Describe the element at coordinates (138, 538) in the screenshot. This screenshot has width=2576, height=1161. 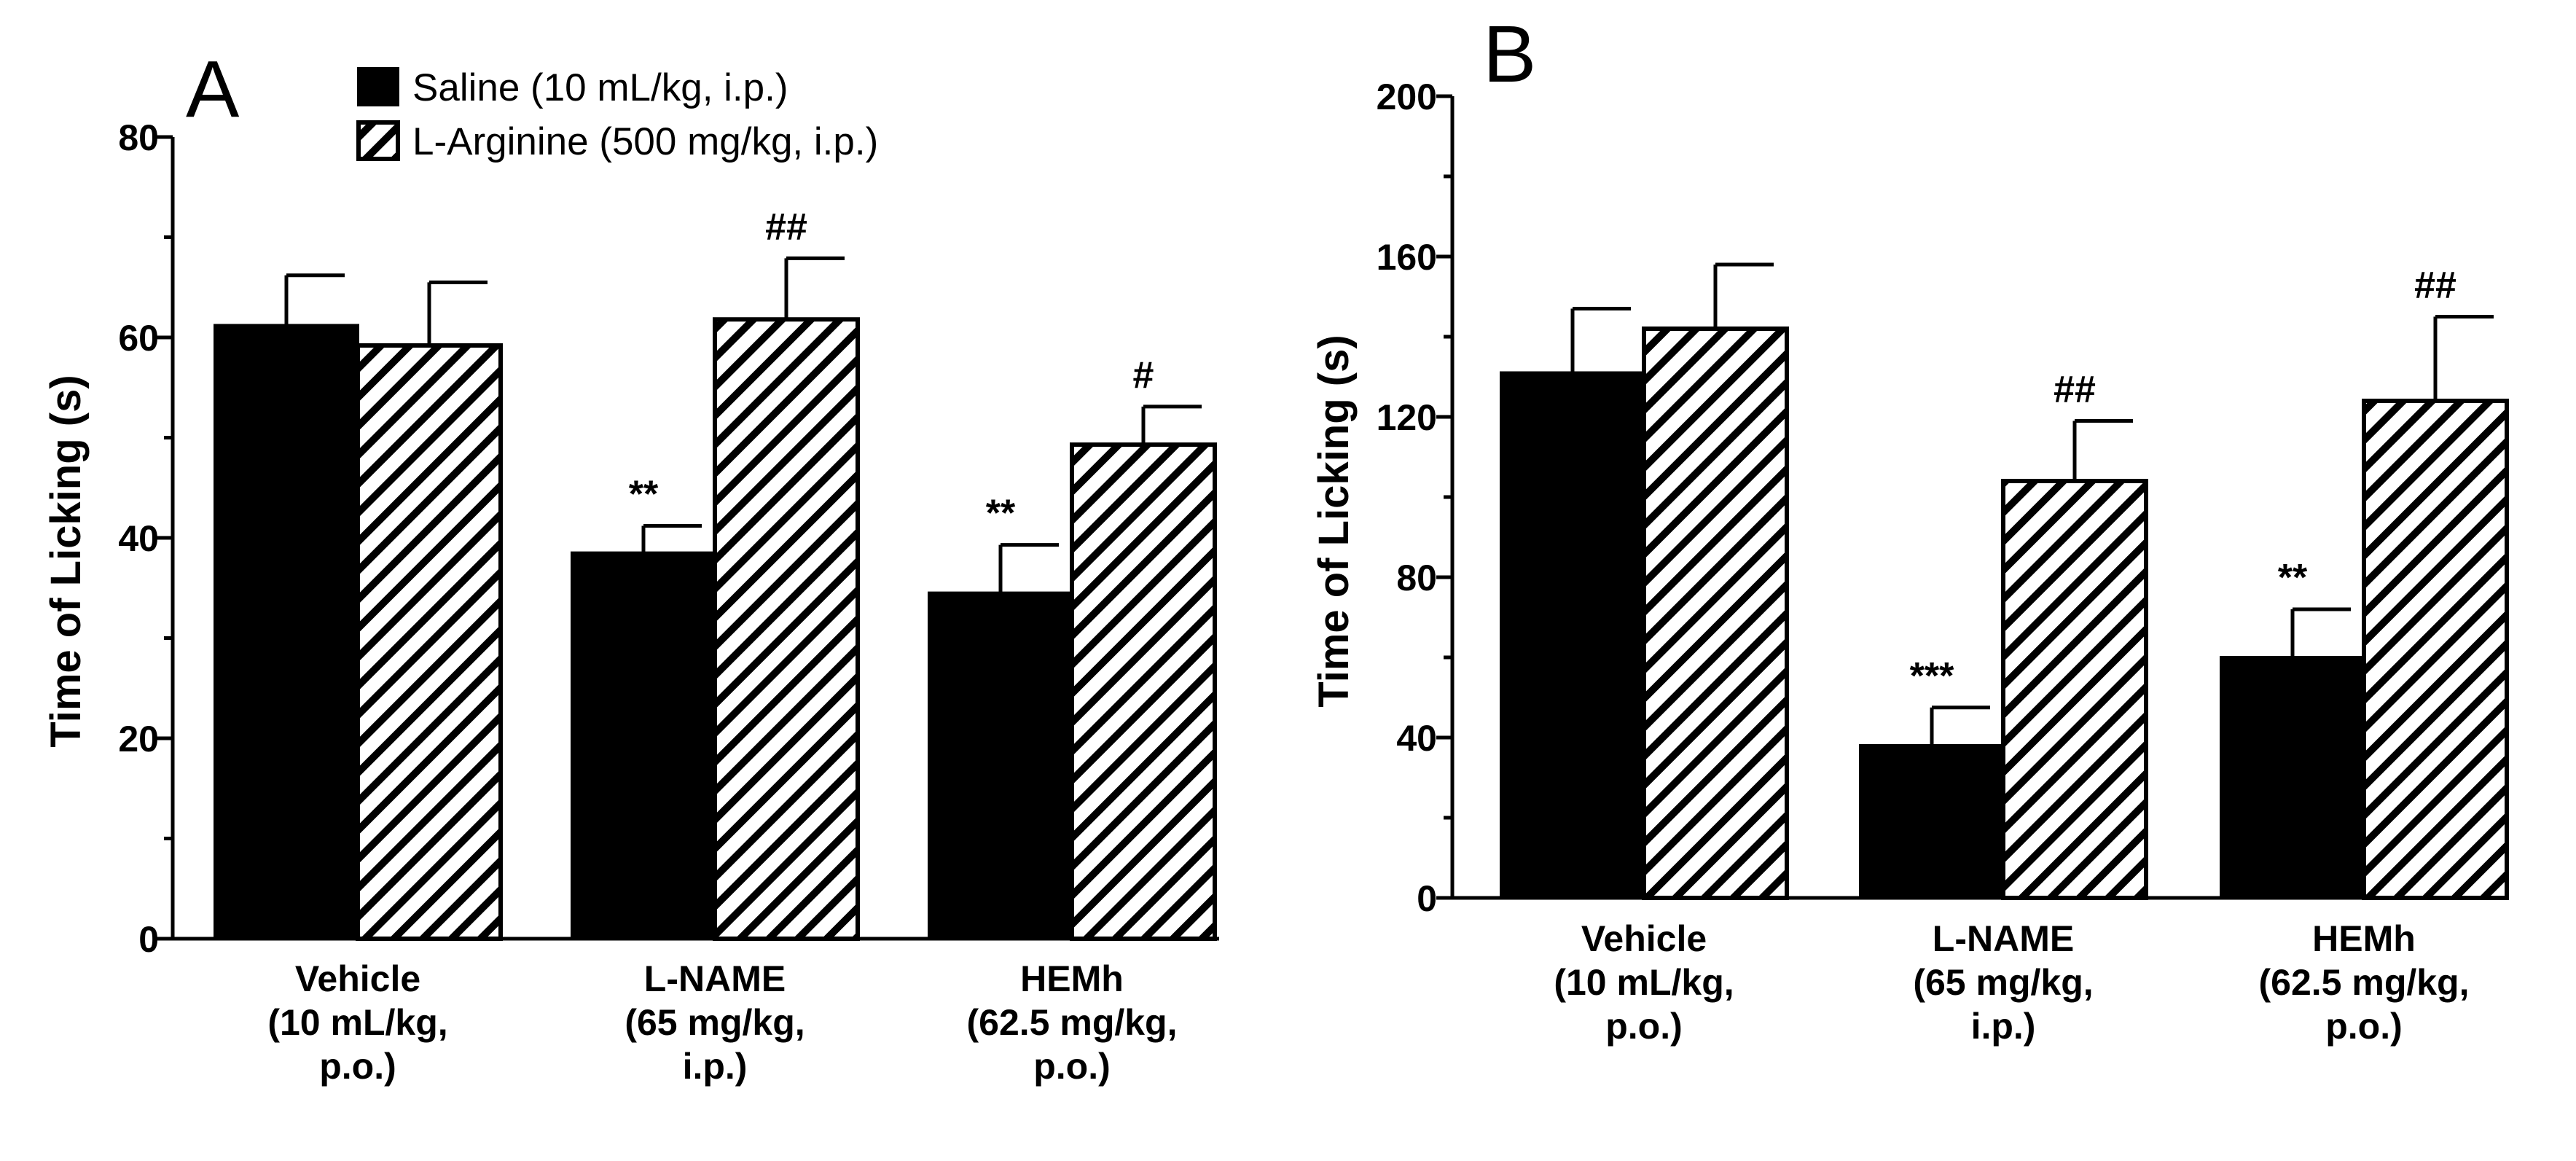
I see `panel-a-y-tick-label-2: 40` at that location.